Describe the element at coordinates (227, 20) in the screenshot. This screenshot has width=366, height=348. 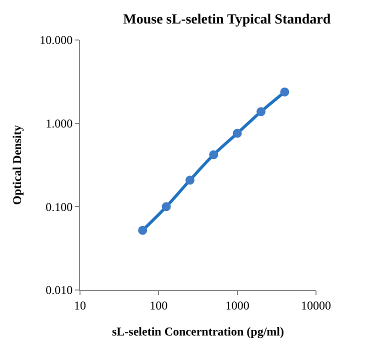
I see `chart-title: Mouse sL-seletin Typical Standard` at that location.